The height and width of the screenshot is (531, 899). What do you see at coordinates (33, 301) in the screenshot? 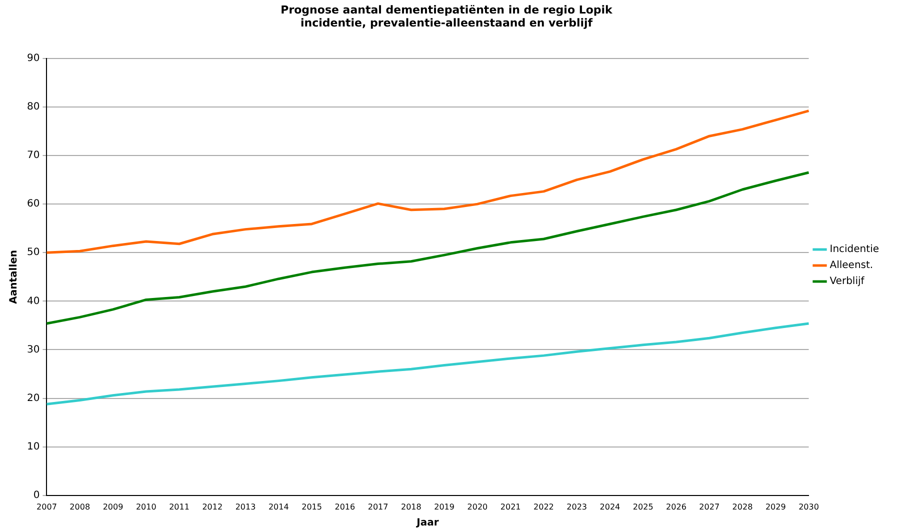
I see `y-tick-label: 40` at bounding box center [33, 301].